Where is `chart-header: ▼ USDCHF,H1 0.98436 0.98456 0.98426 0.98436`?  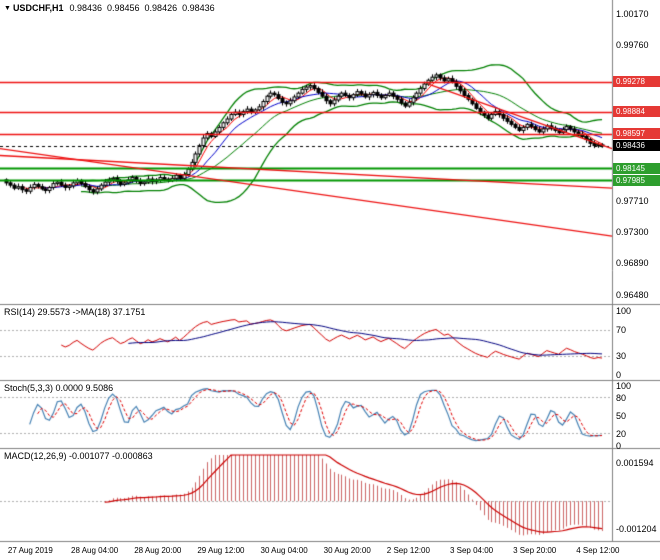 chart-header: ▼ USDCHF,H1 0.98436 0.98456 0.98426 0.98436 is located at coordinates (112, 8).